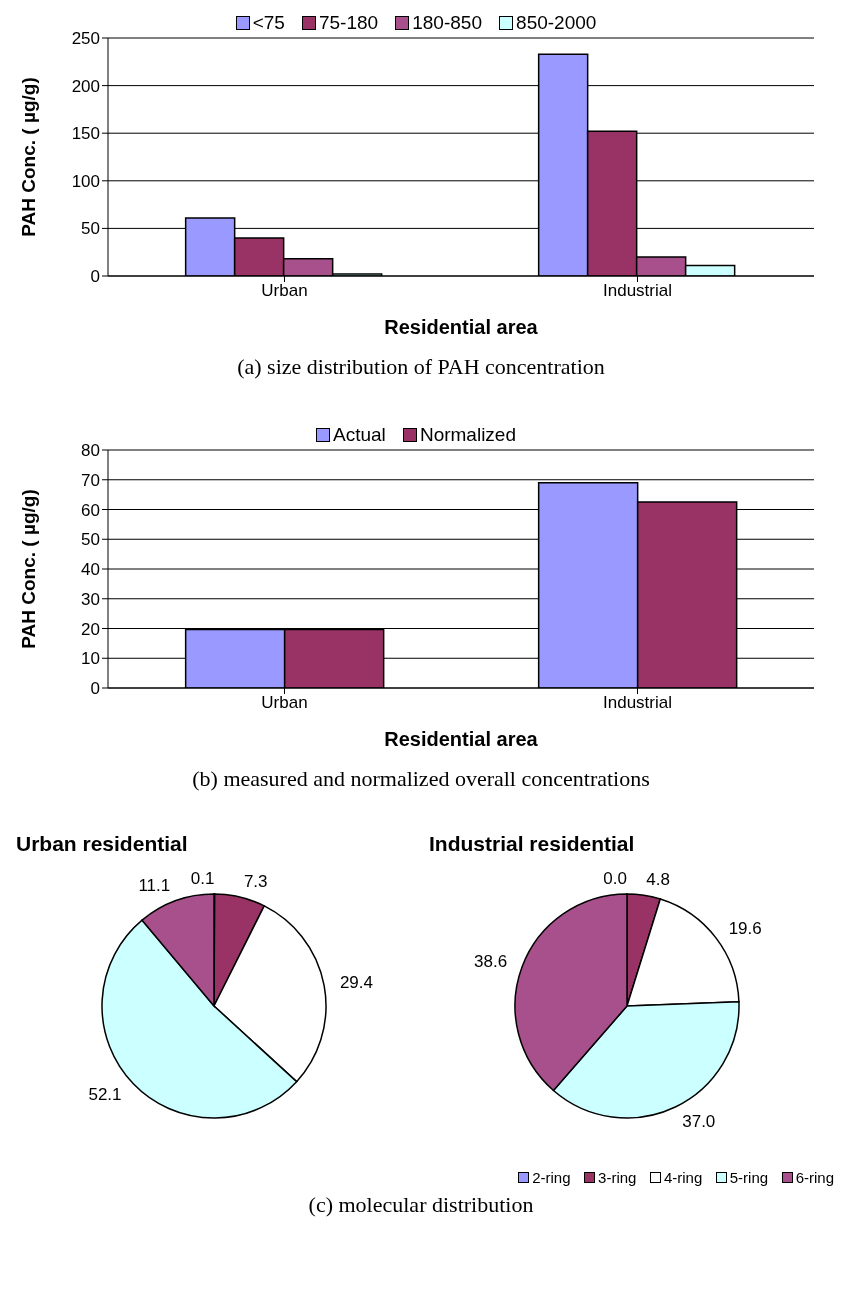  I want to click on legend-label: 75-180, so click(348, 23).